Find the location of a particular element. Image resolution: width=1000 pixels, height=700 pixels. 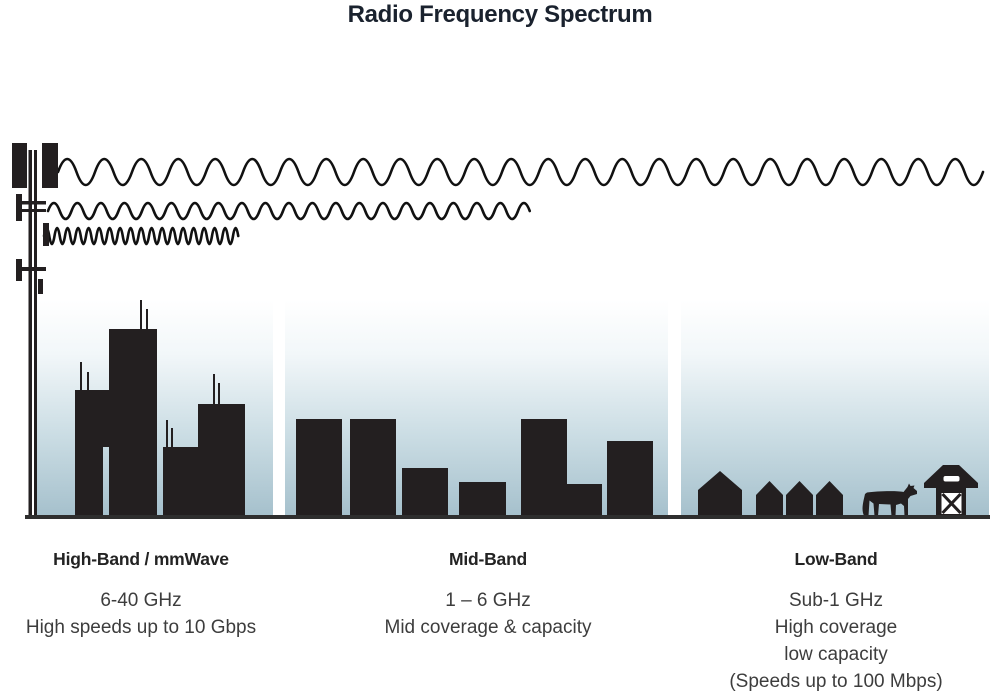

high-band-frequency: 6-40 GHz is located at coordinates (141, 600).